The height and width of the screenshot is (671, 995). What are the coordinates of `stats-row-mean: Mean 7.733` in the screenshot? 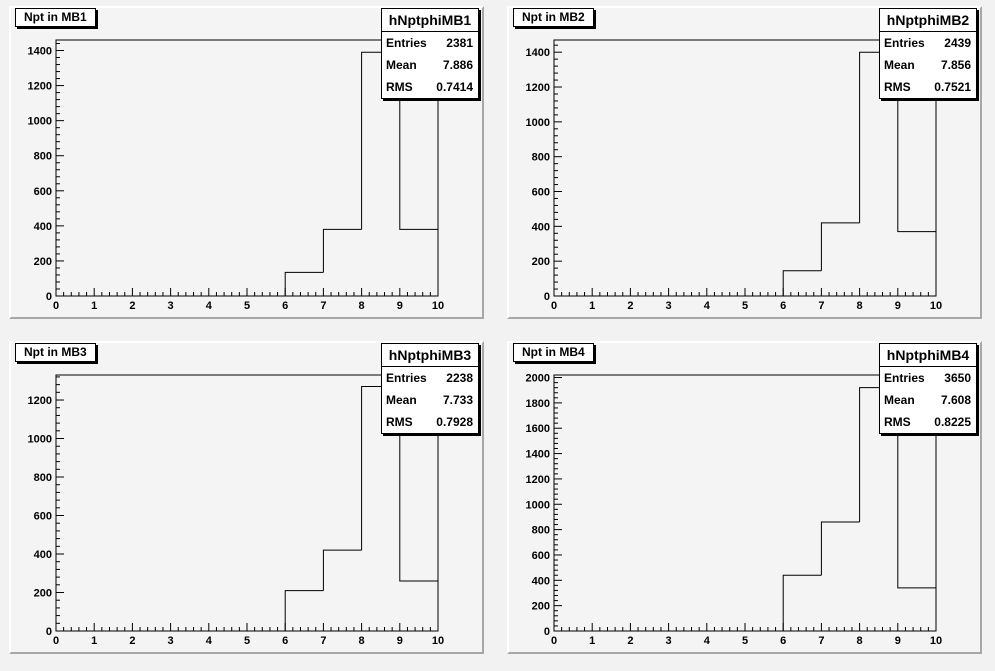 It's located at (429, 400).